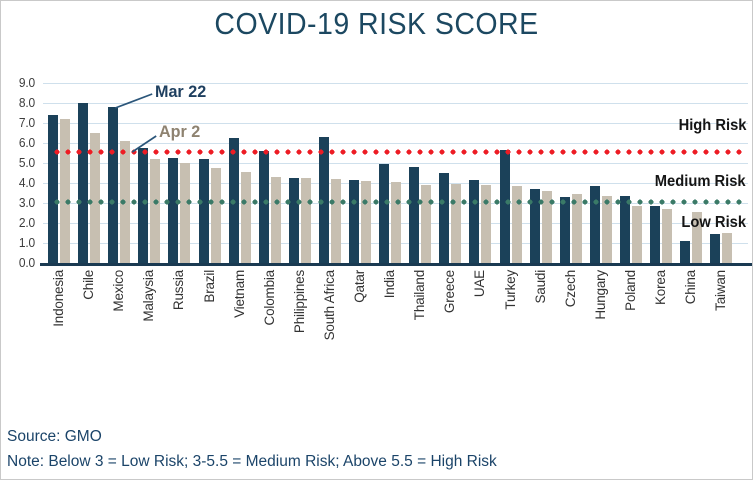 The width and height of the screenshot is (753, 480). I want to click on x-axis-label-brazil: Brazil, so click(209, 286).